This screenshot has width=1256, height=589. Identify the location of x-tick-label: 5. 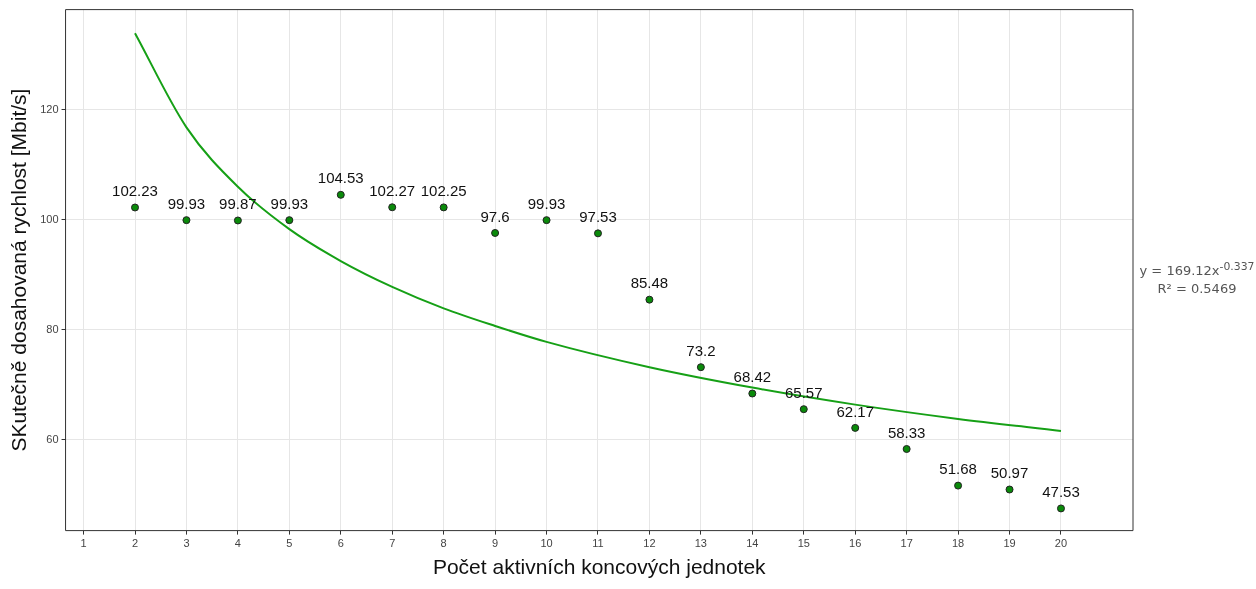
(289, 543).